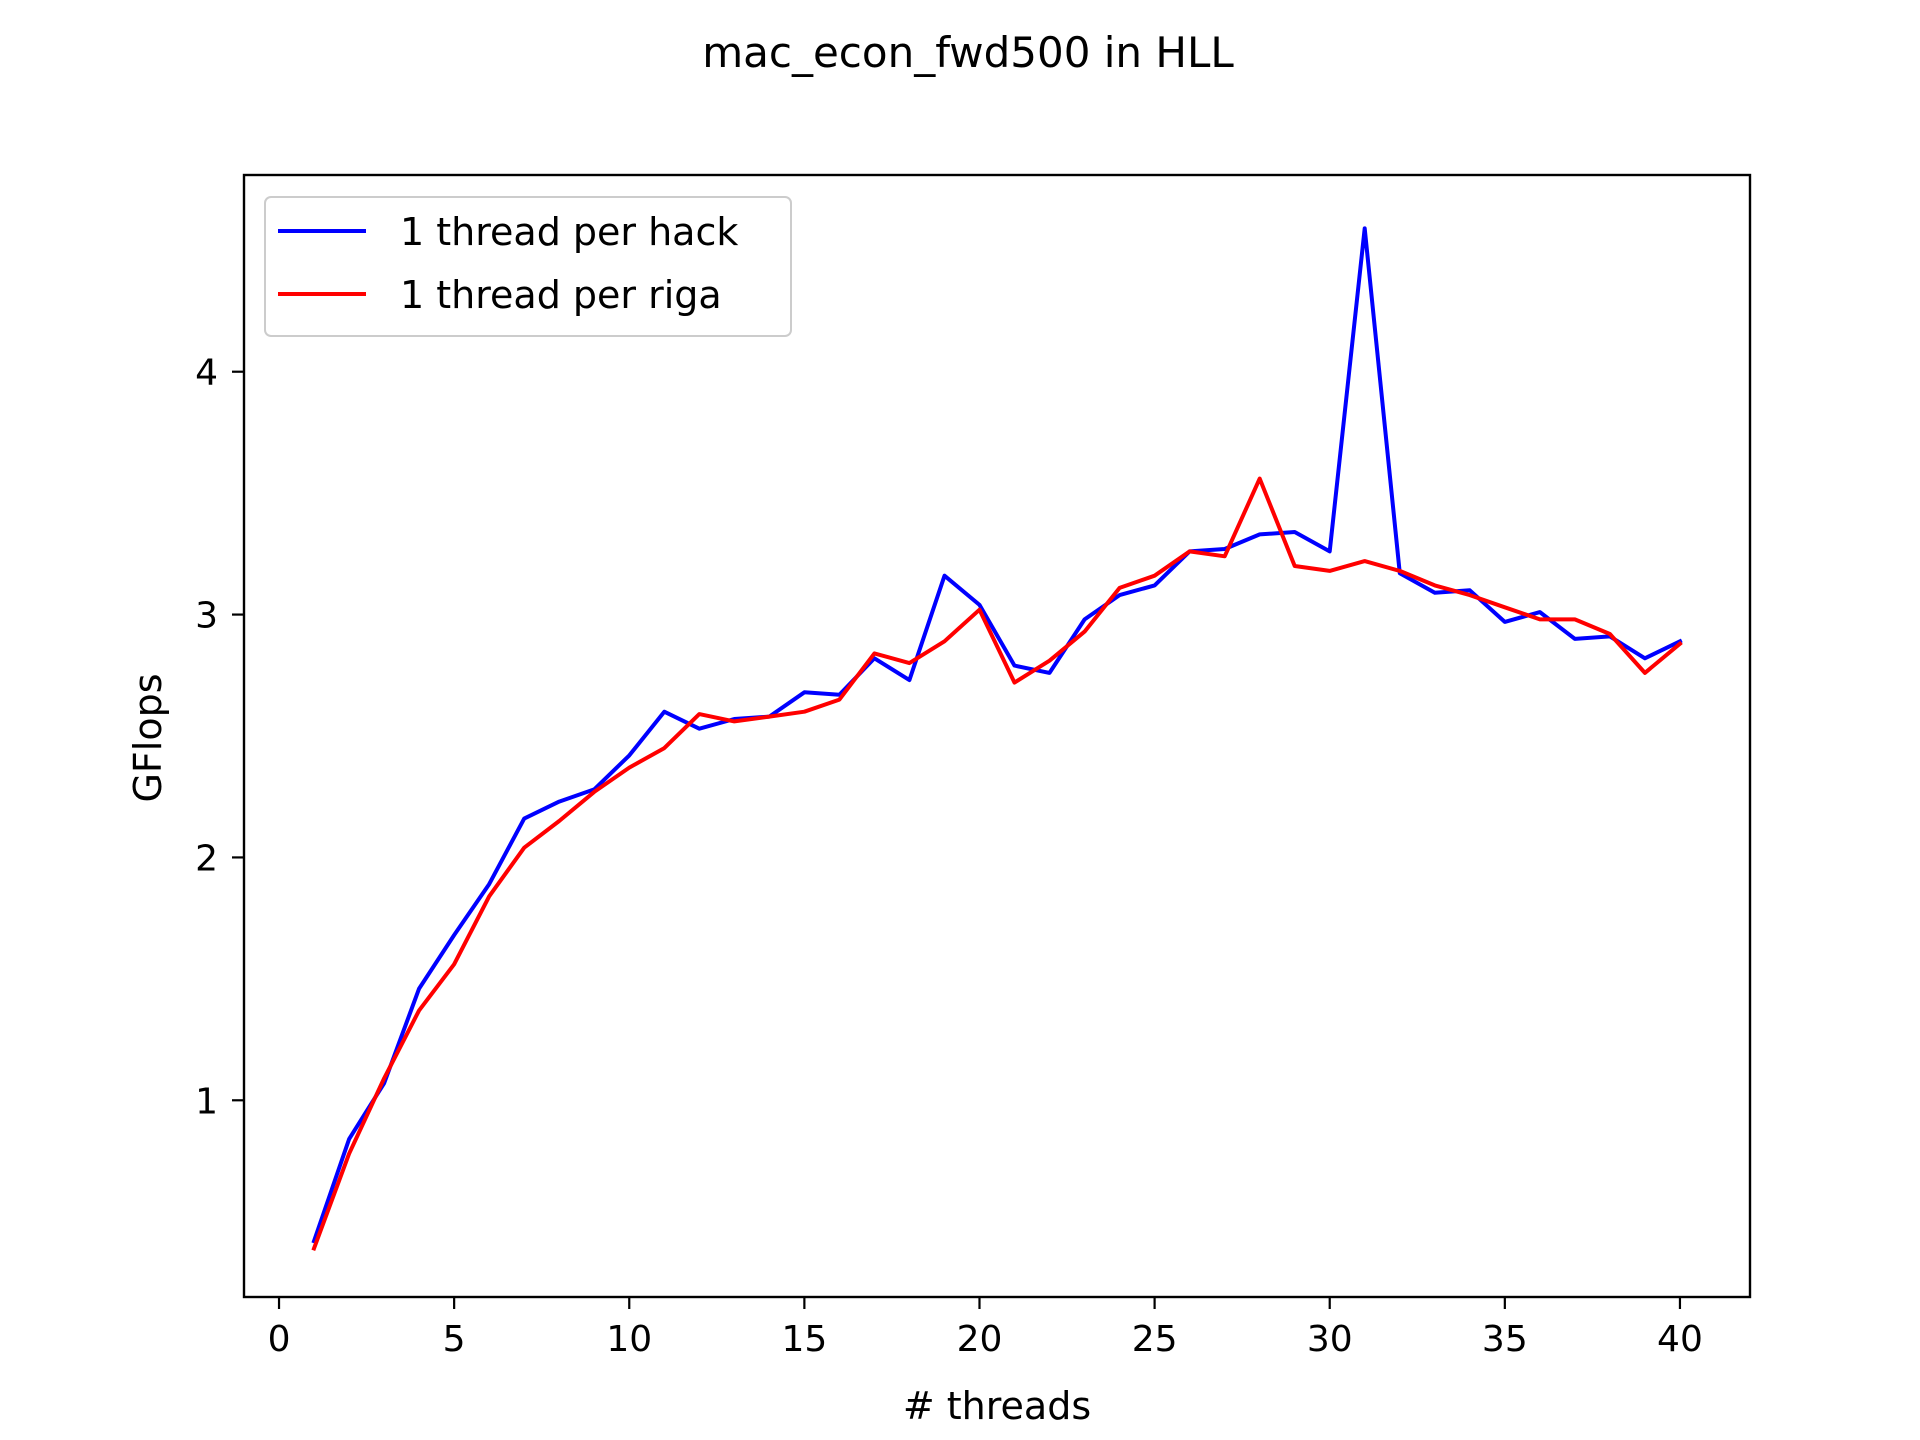 This screenshot has height=1440, width=1920. Describe the element at coordinates (206, 858) in the screenshot. I see `y-tick-label: 2` at that location.